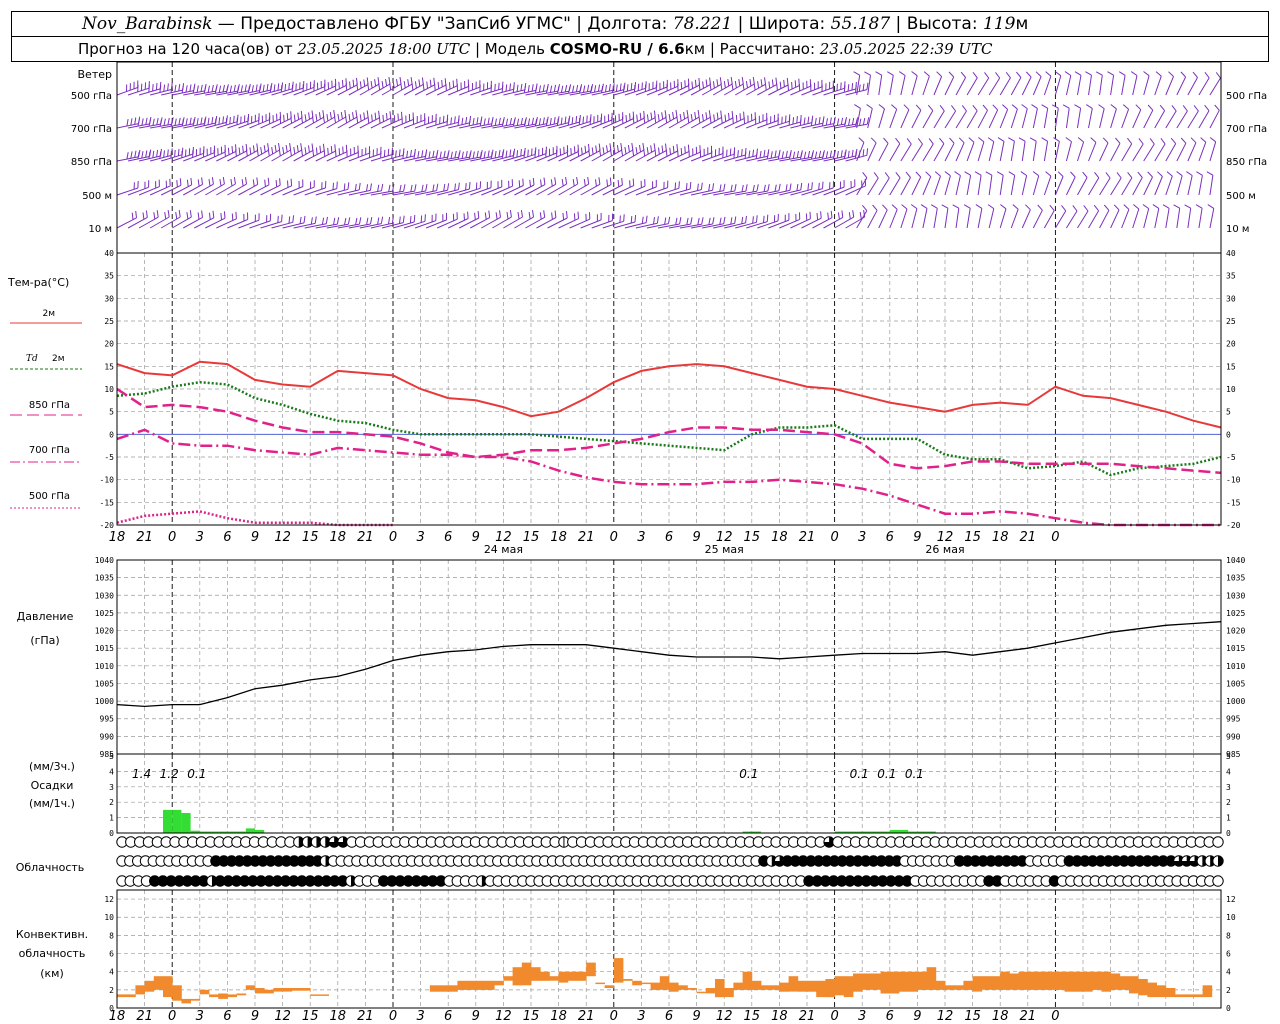 This screenshot has width=1280, height=1024. I want to click on legend-500-label: 500 гПа, so click(49, 496).